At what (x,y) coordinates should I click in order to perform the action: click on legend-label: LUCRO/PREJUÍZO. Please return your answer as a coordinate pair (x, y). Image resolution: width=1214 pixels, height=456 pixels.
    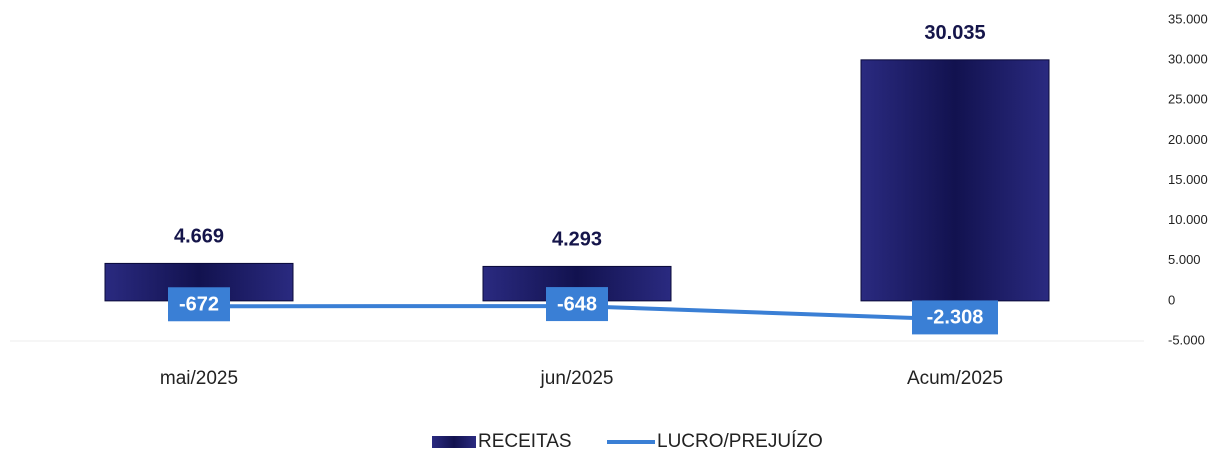
    Looking at the image, I should click on (740, 441).